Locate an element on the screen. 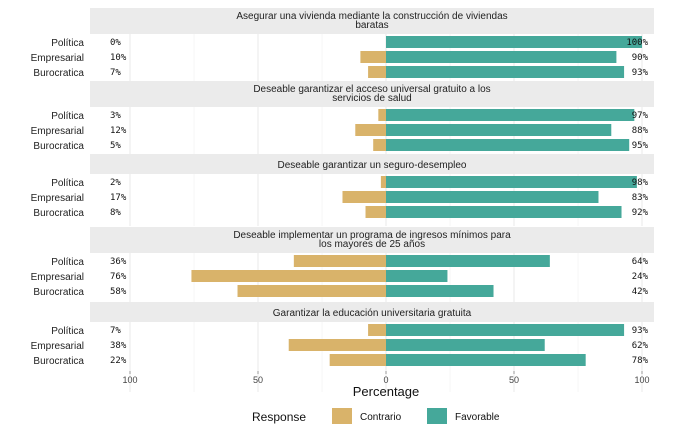  data-label-contrario: 5% is located at coordinates (115, 146).